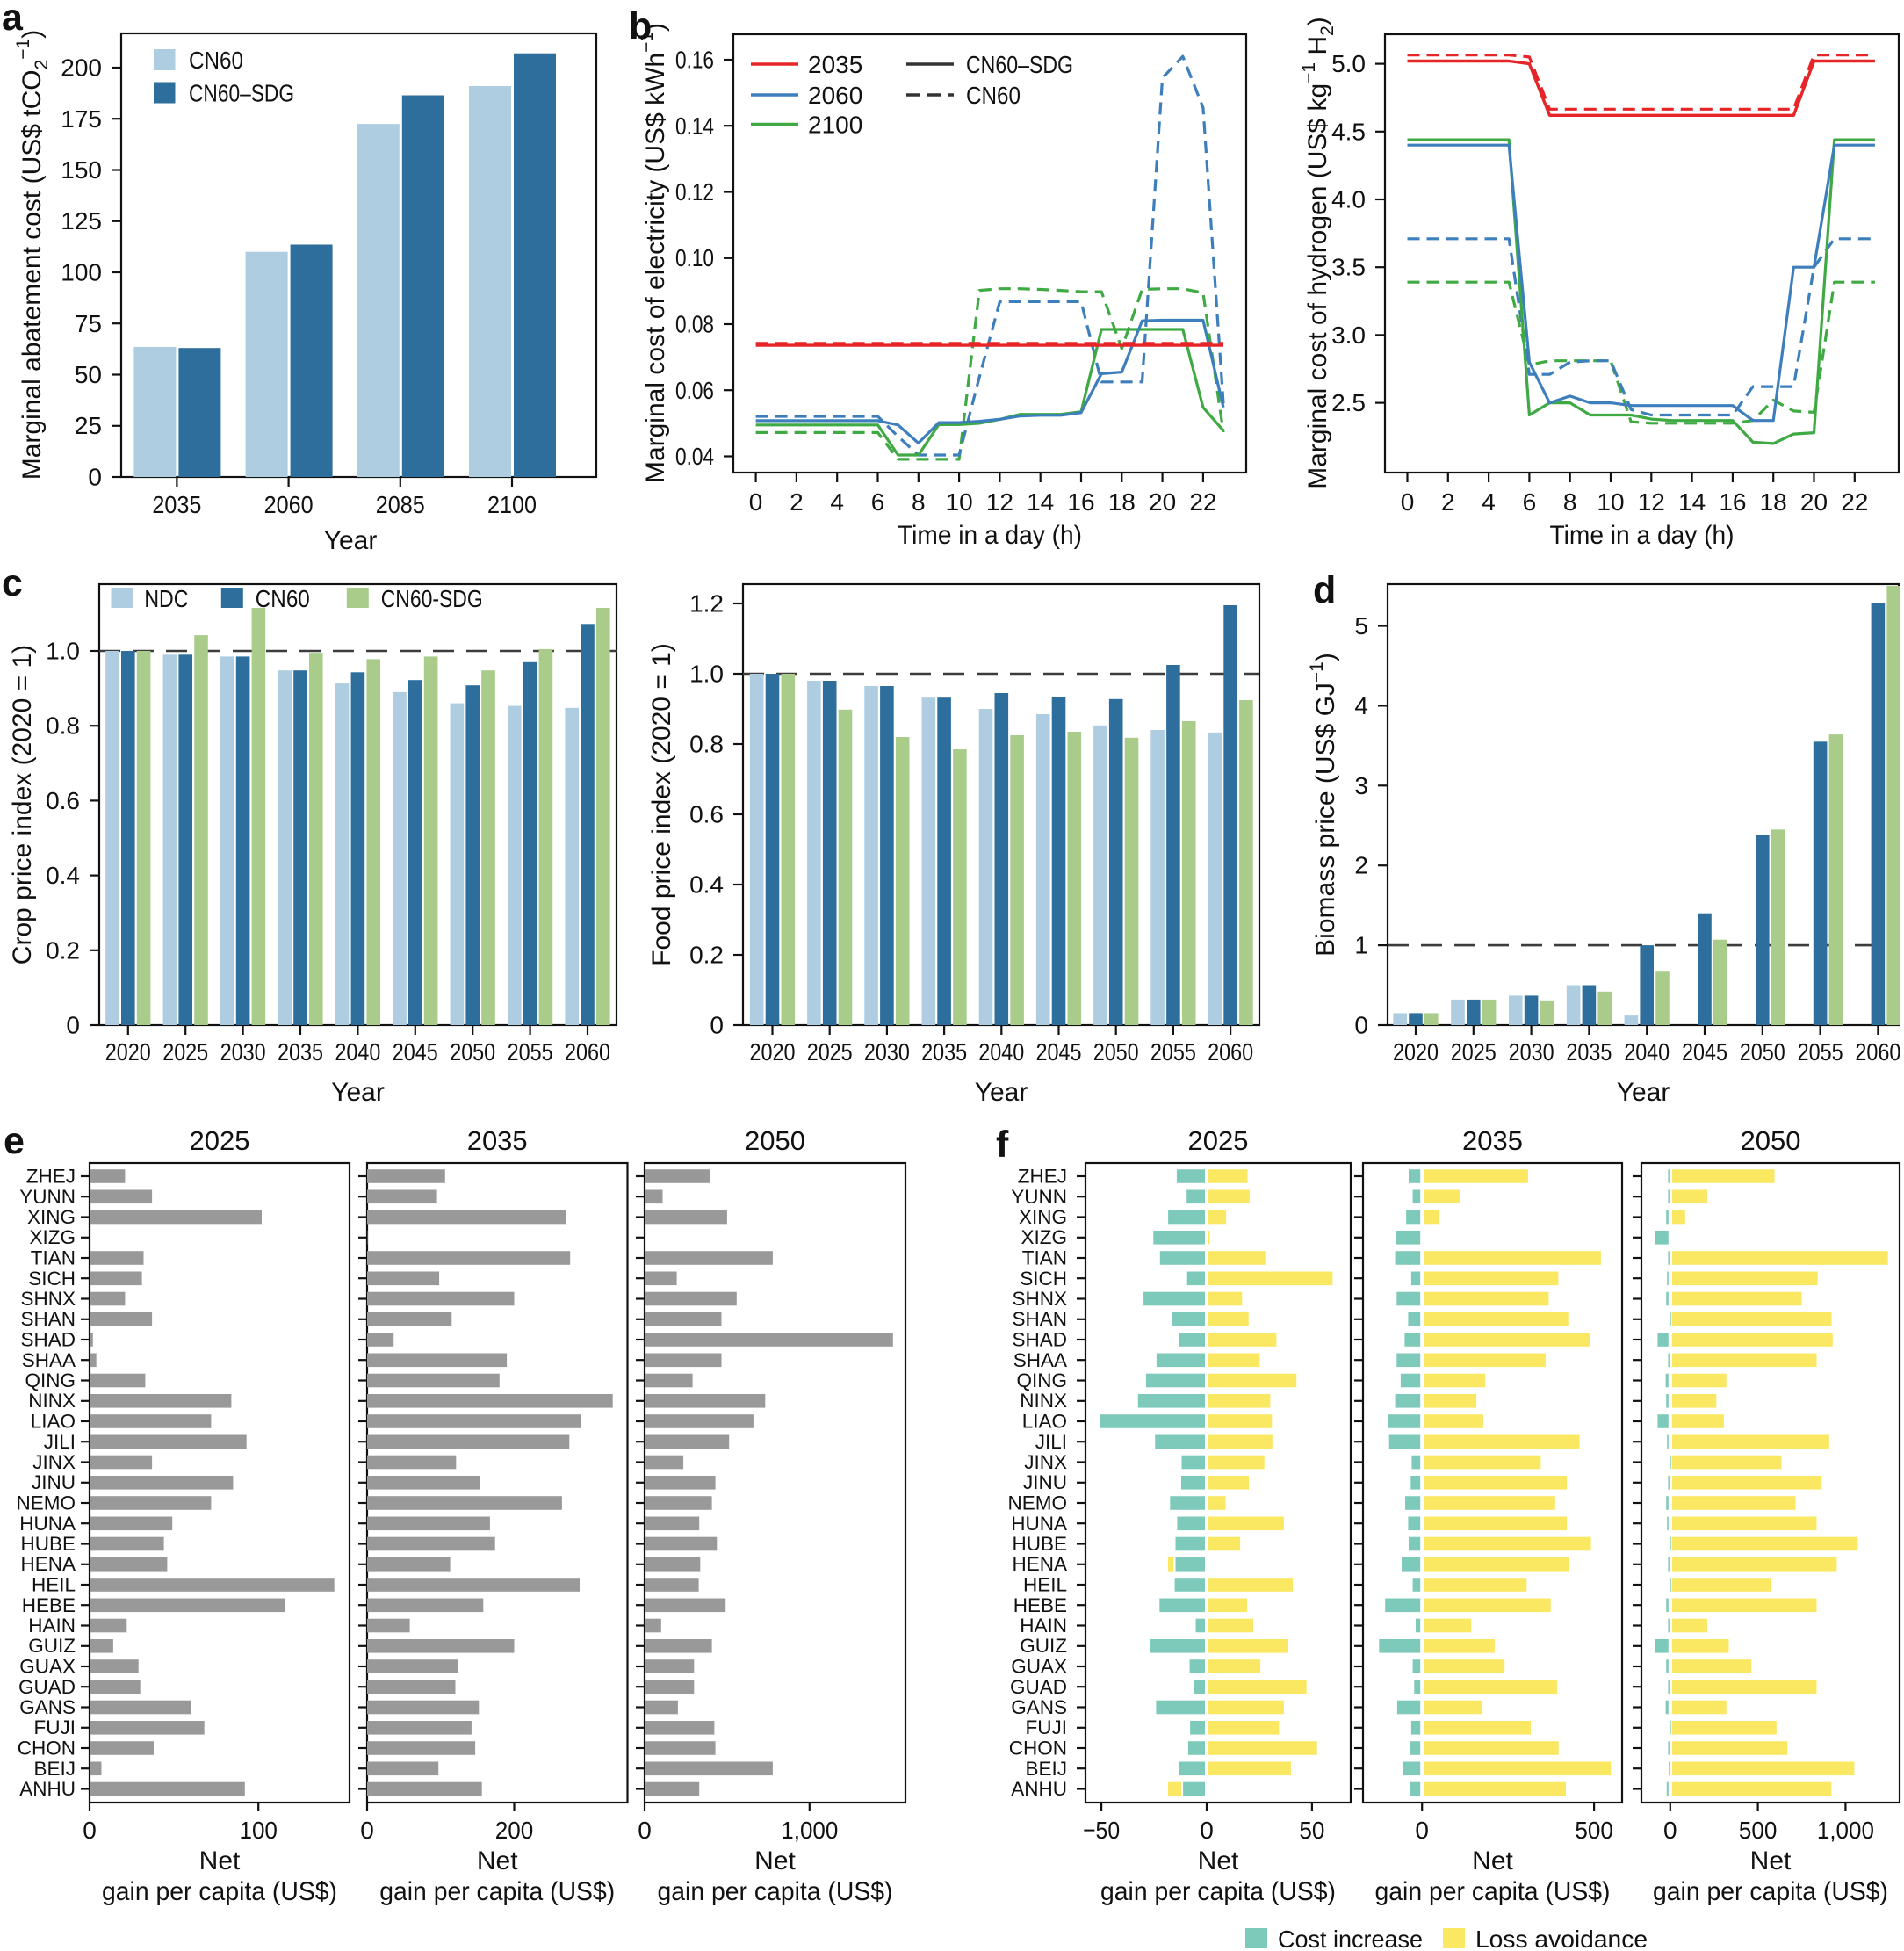 The image size is (1904, 1951). What do you see at coordinates (706, 885) in the screenshot?
I see `svg-text: 0.4` at bounding box center [706, 885].